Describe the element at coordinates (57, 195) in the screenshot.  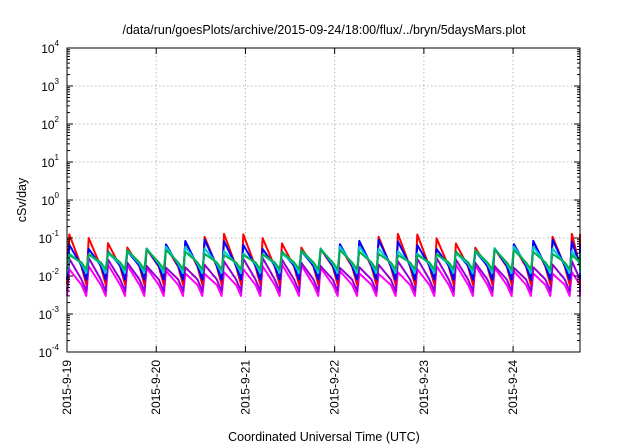
I see `y-tick-exponent: 0` at that location.